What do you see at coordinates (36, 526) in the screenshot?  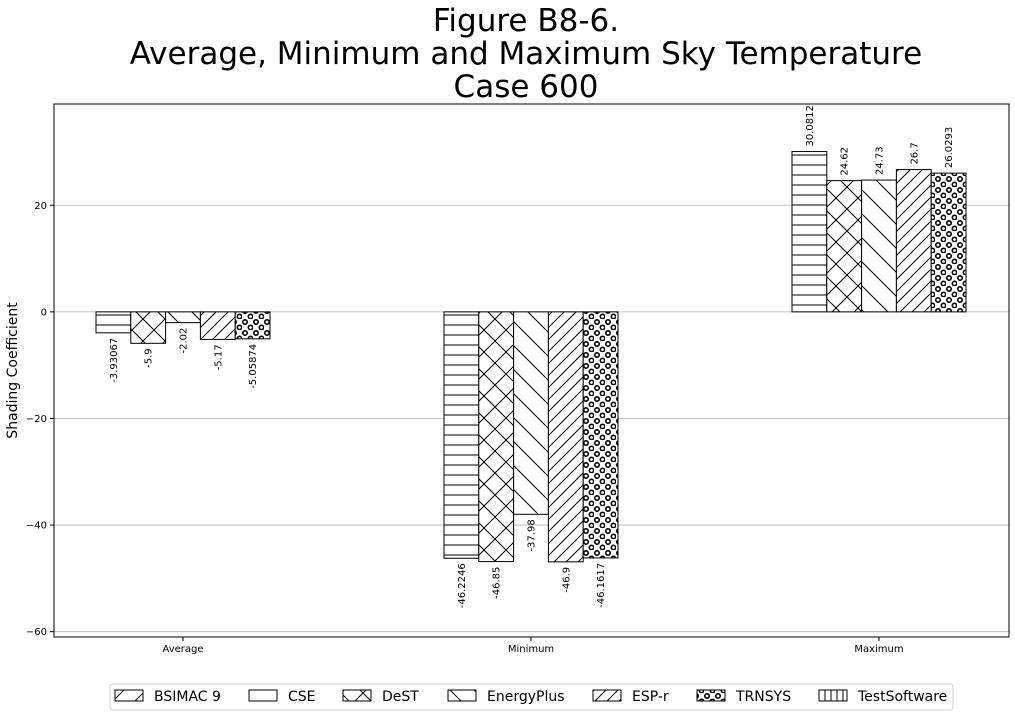 I see `y-tick-label: −40` at bounding box center [36, 526].